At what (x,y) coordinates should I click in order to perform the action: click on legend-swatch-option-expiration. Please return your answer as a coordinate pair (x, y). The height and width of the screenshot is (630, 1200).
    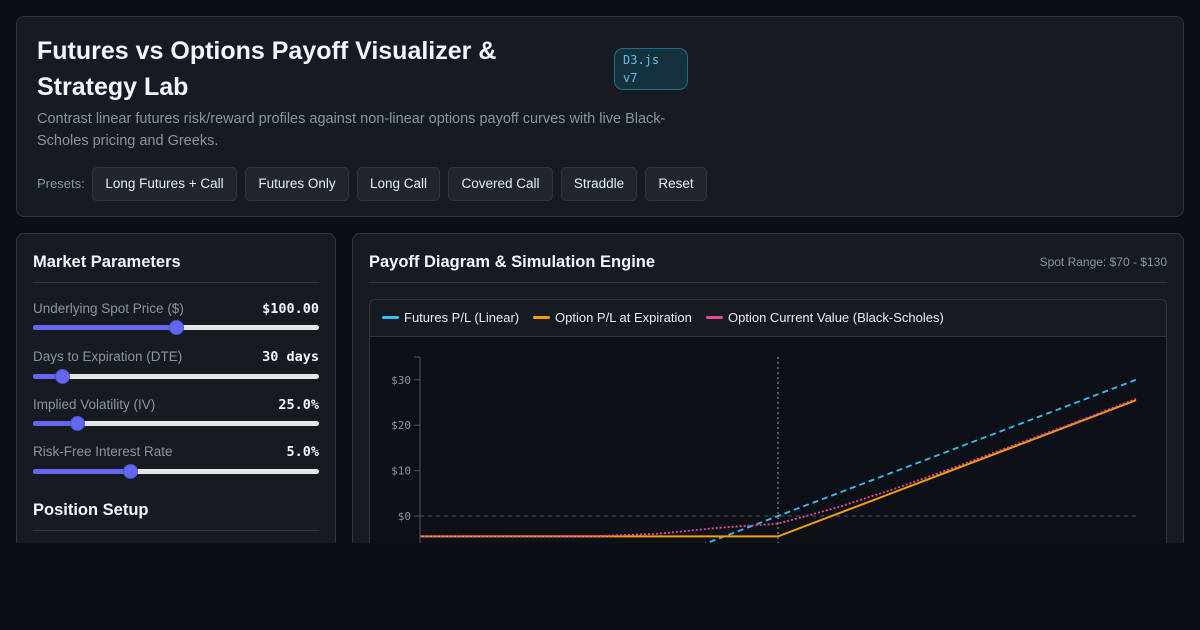
    Looking at the image, I should click on (541, 317).